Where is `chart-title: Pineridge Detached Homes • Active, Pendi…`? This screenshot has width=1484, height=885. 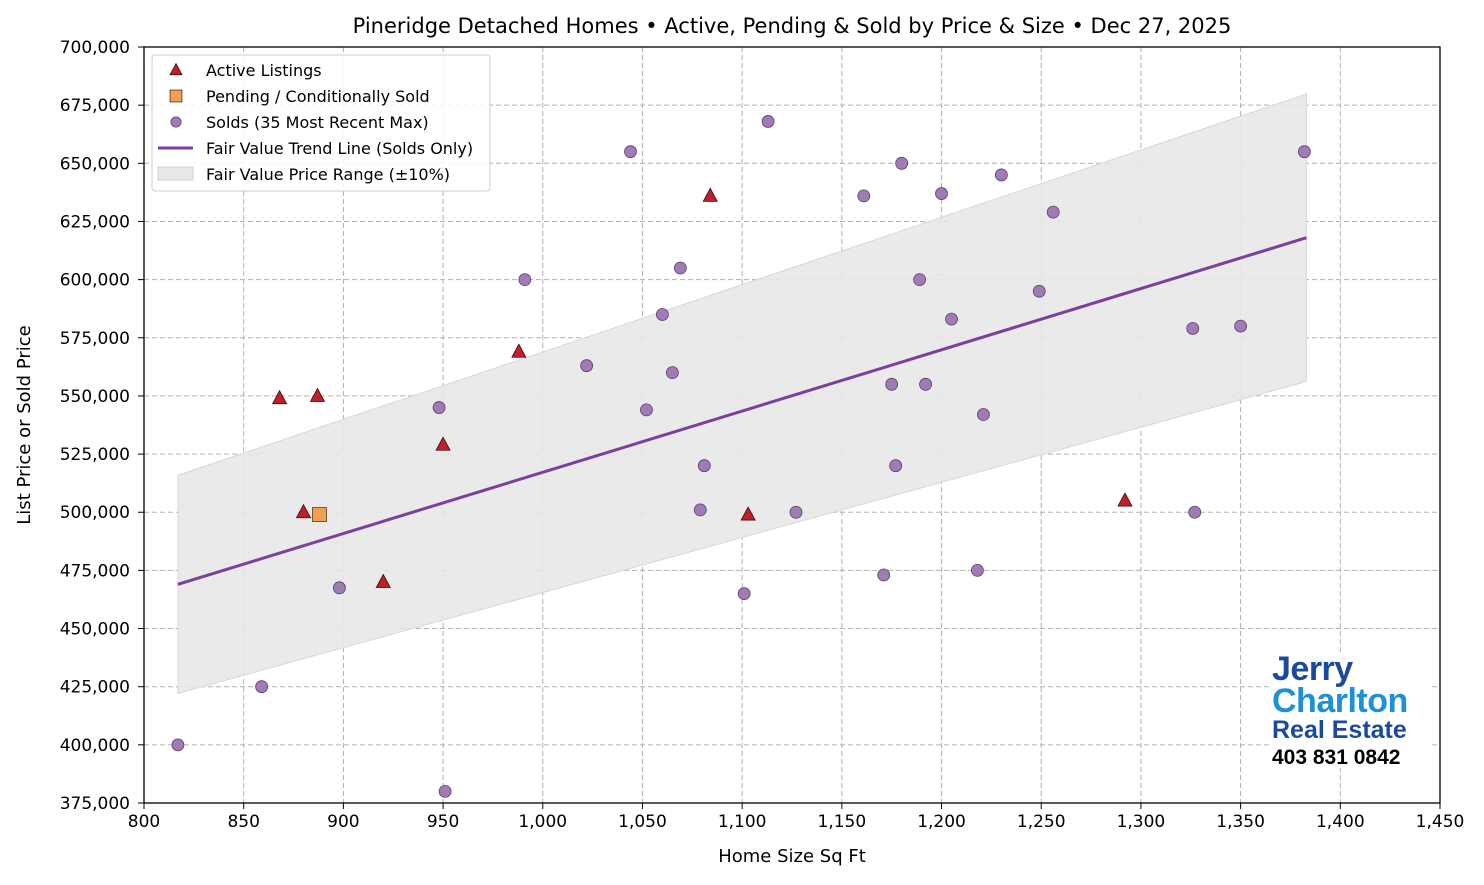
chart-title: Pineridge Detached Homes • Active, Pendi… is located at coordinates (792, 26).